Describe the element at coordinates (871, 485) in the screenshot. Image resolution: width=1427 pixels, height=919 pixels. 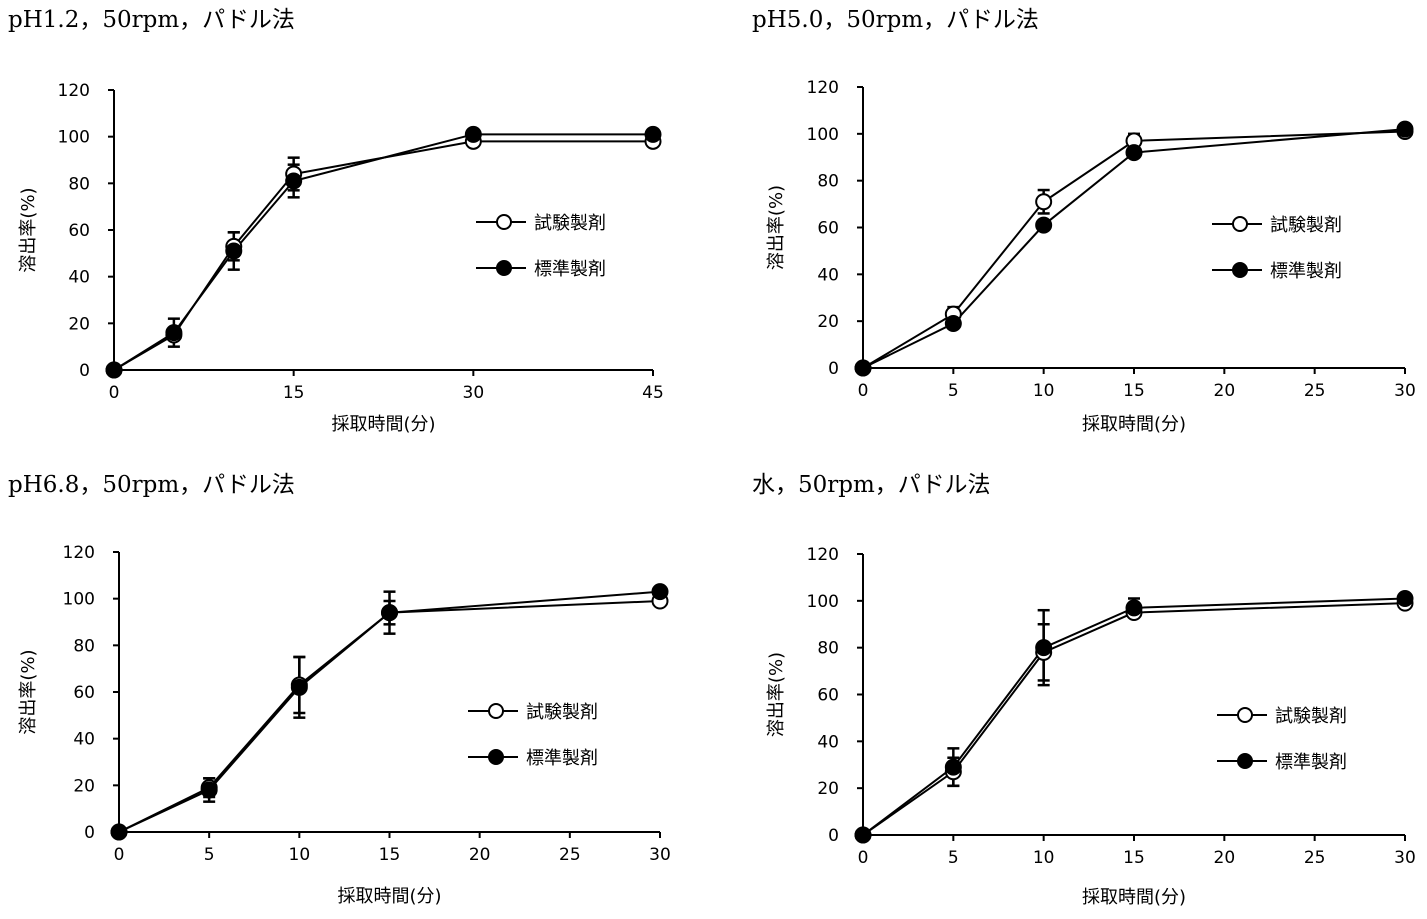
I see `panel-title: 水，50rpm，パドル法` at that location.